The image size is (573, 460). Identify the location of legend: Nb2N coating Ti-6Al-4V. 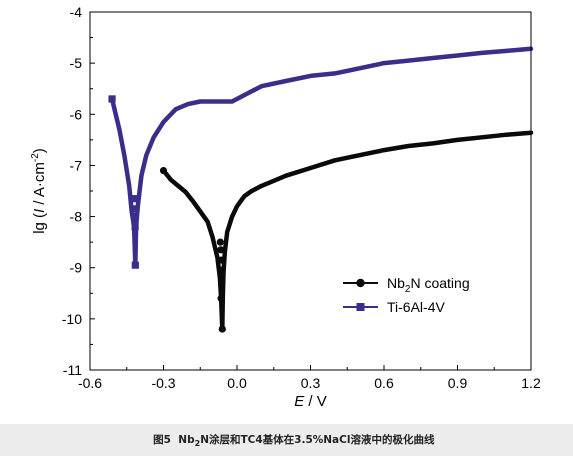
(406, 295).